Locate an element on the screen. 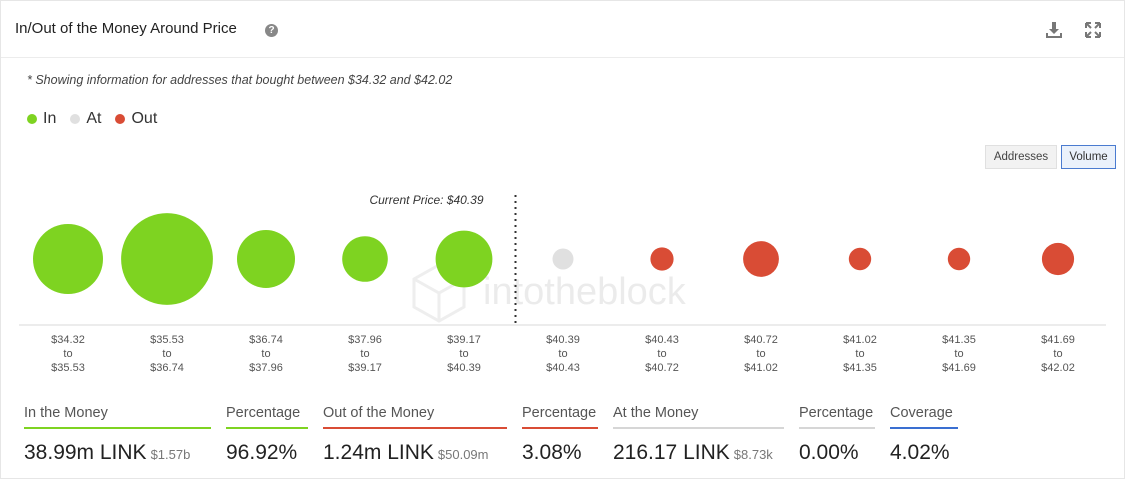  range-from-label-10: $41.69 is located at coordinates (1058, 340).